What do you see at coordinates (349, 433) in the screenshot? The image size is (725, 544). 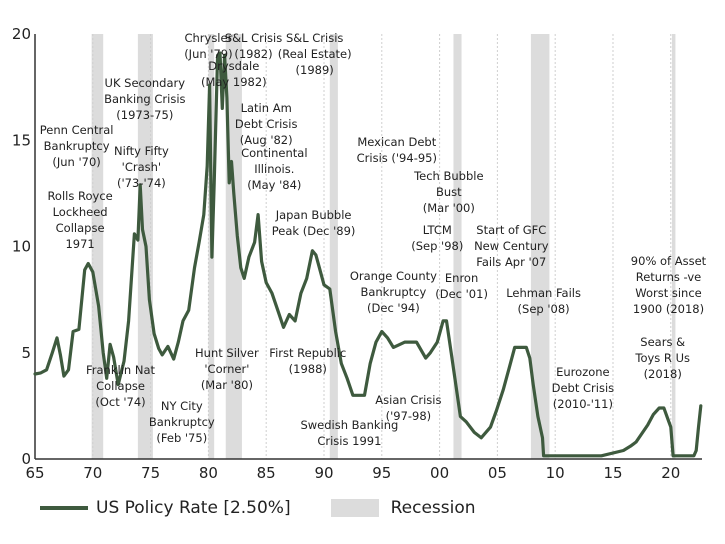 I see `annotation-26: Swedish Banking Crisis 1991` at bounding box center [349, 433].